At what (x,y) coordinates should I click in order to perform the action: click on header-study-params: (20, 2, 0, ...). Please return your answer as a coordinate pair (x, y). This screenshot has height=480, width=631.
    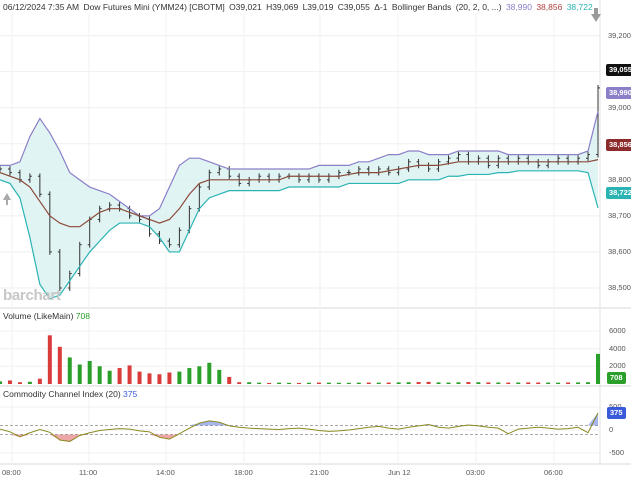
    Looking at the image, I should click on (478, 7).